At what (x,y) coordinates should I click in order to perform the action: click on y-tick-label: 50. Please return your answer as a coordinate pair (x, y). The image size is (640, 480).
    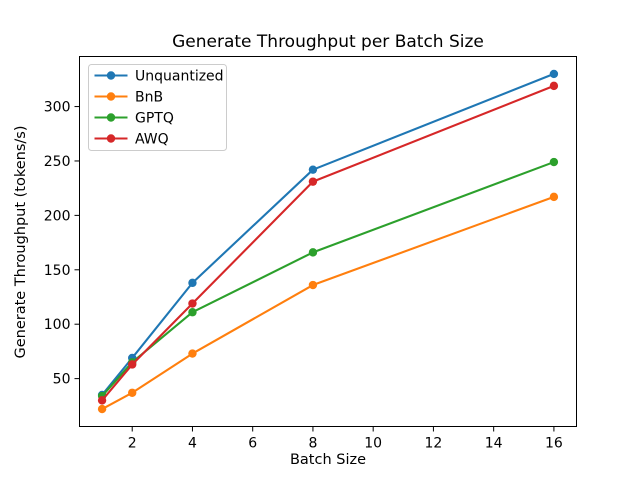
    Looking at the image, I should click on (62, 380).